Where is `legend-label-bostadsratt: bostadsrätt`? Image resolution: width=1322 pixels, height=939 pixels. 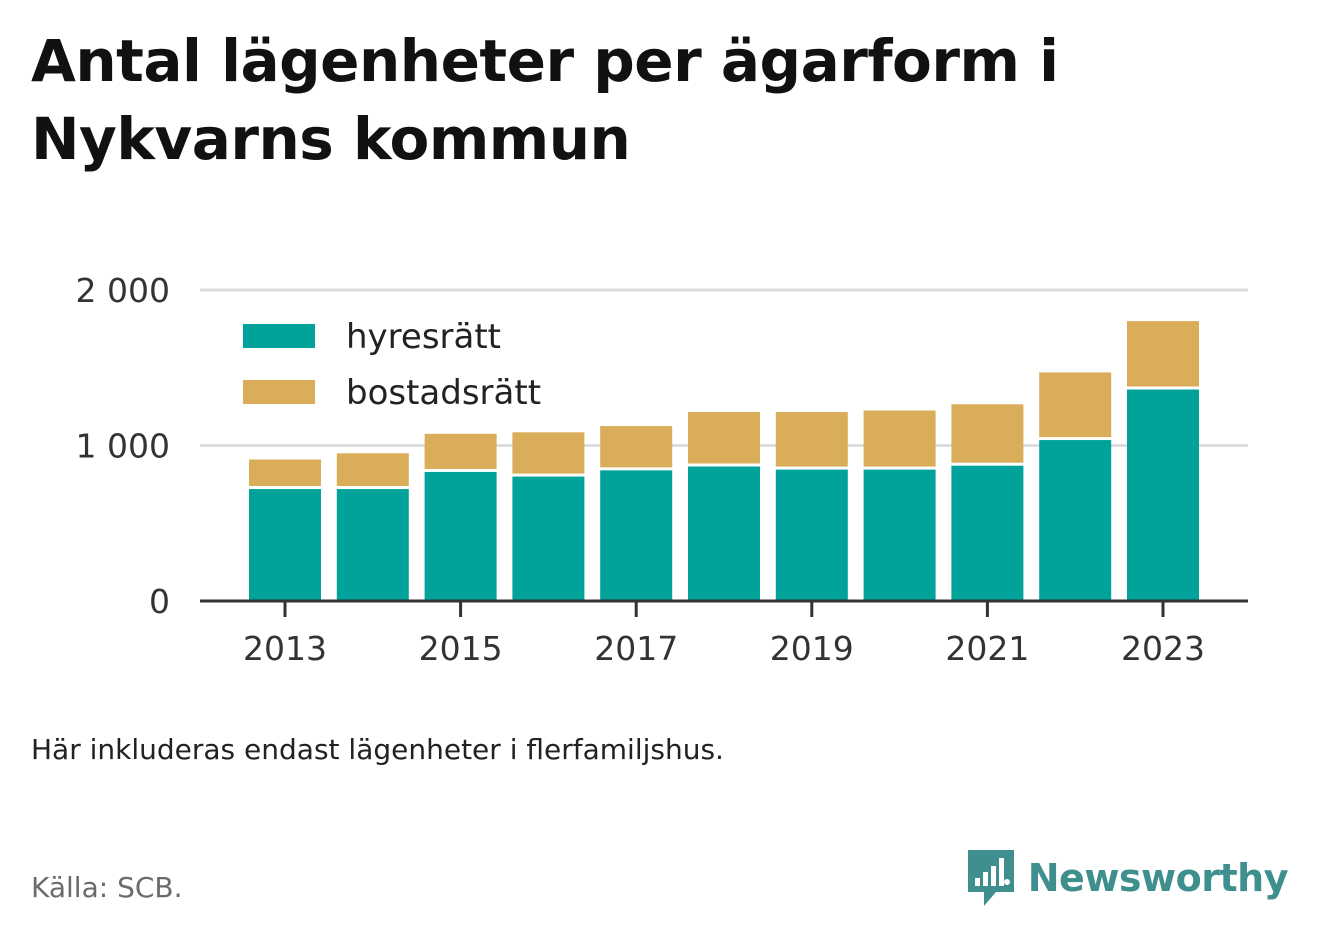 legend-label-bostadsratt: bostadsrätt is located at coordinates (443, 393).